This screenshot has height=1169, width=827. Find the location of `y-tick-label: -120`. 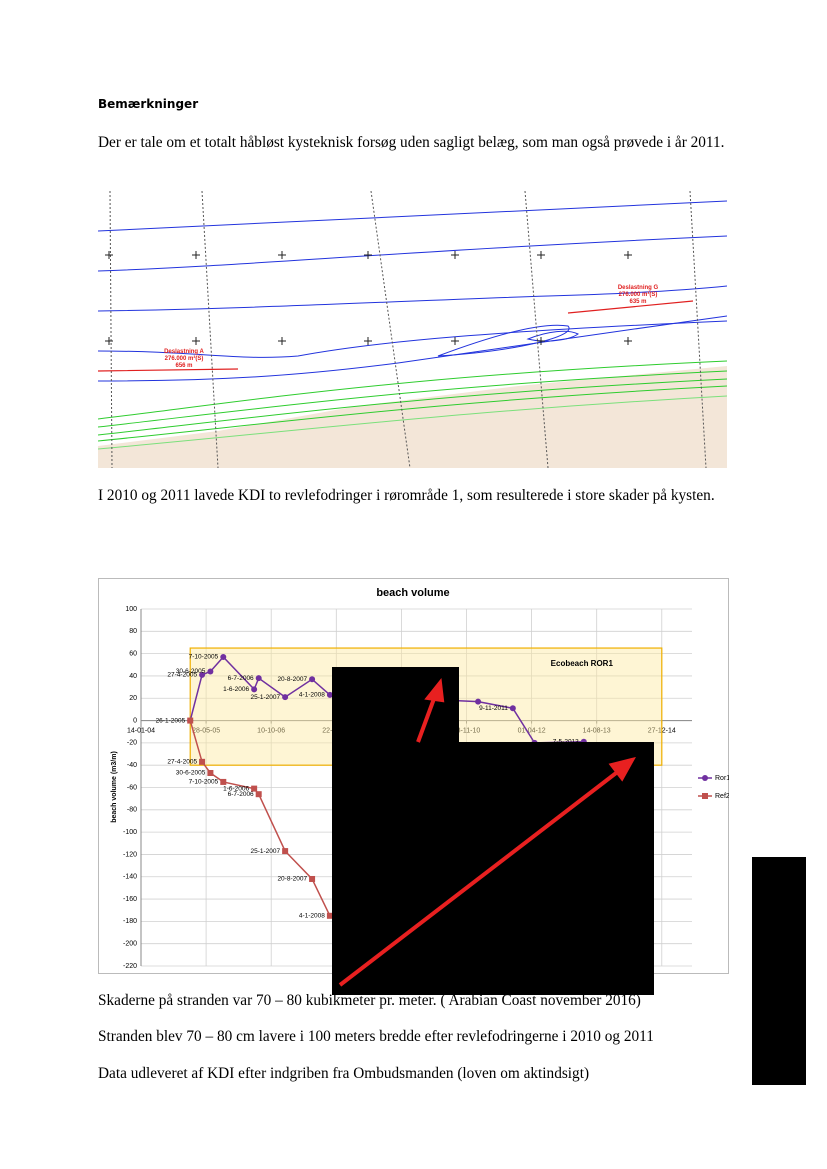

y-tick-label: -120 is located at coordinates (130, 854).